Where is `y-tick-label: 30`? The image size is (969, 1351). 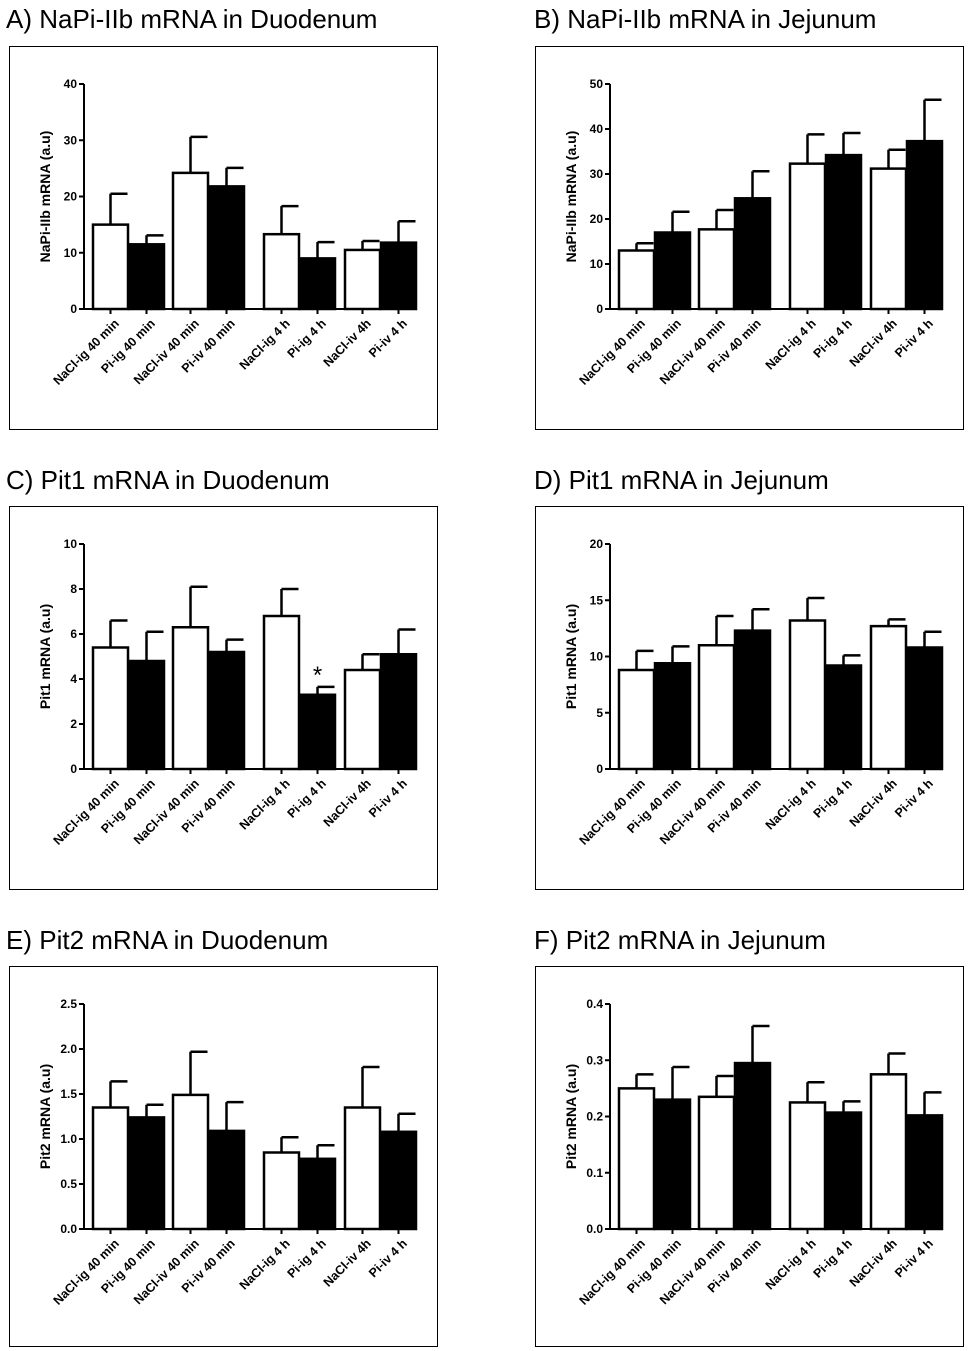 y-tick-label: 30 is located at coordinates (71, 140).